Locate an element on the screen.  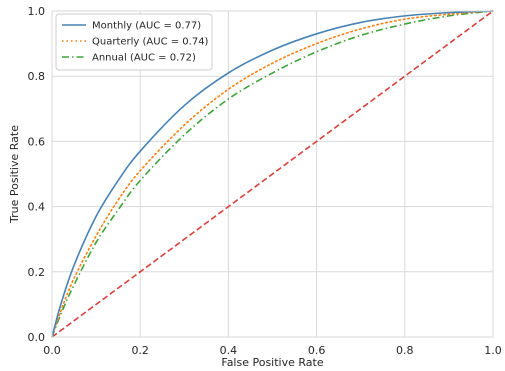
x-tick-label: 0.8 is located at coordinates (405, 350).